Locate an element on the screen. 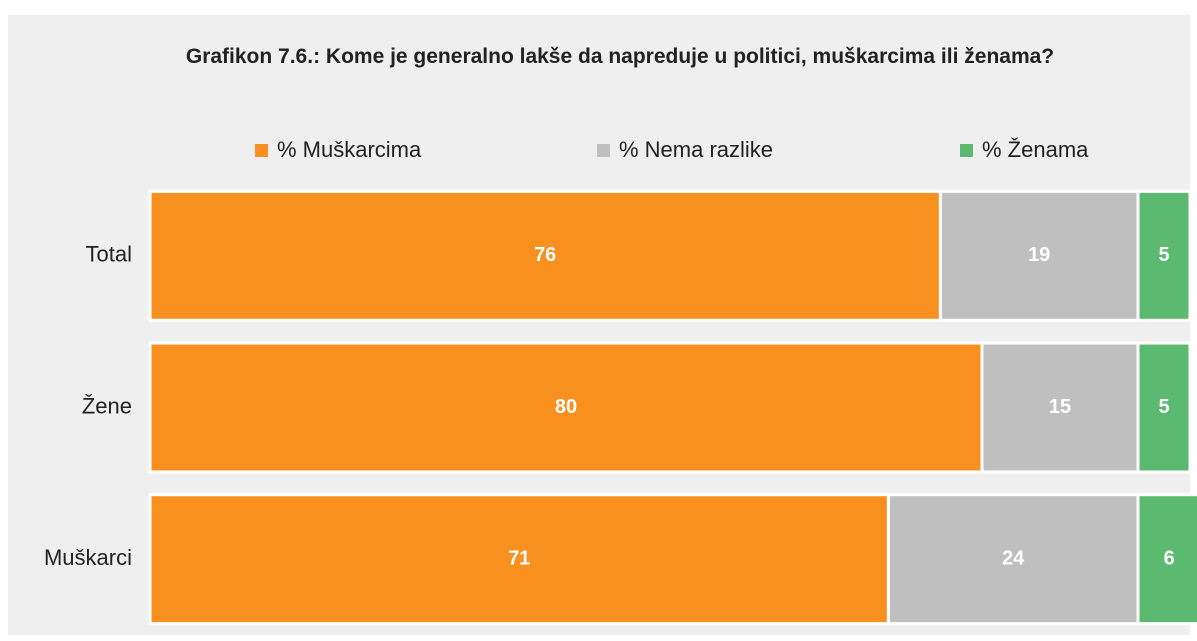 This screenshot has height=641, width=1197. data-label: 71 is located at coordinates (519, 558).